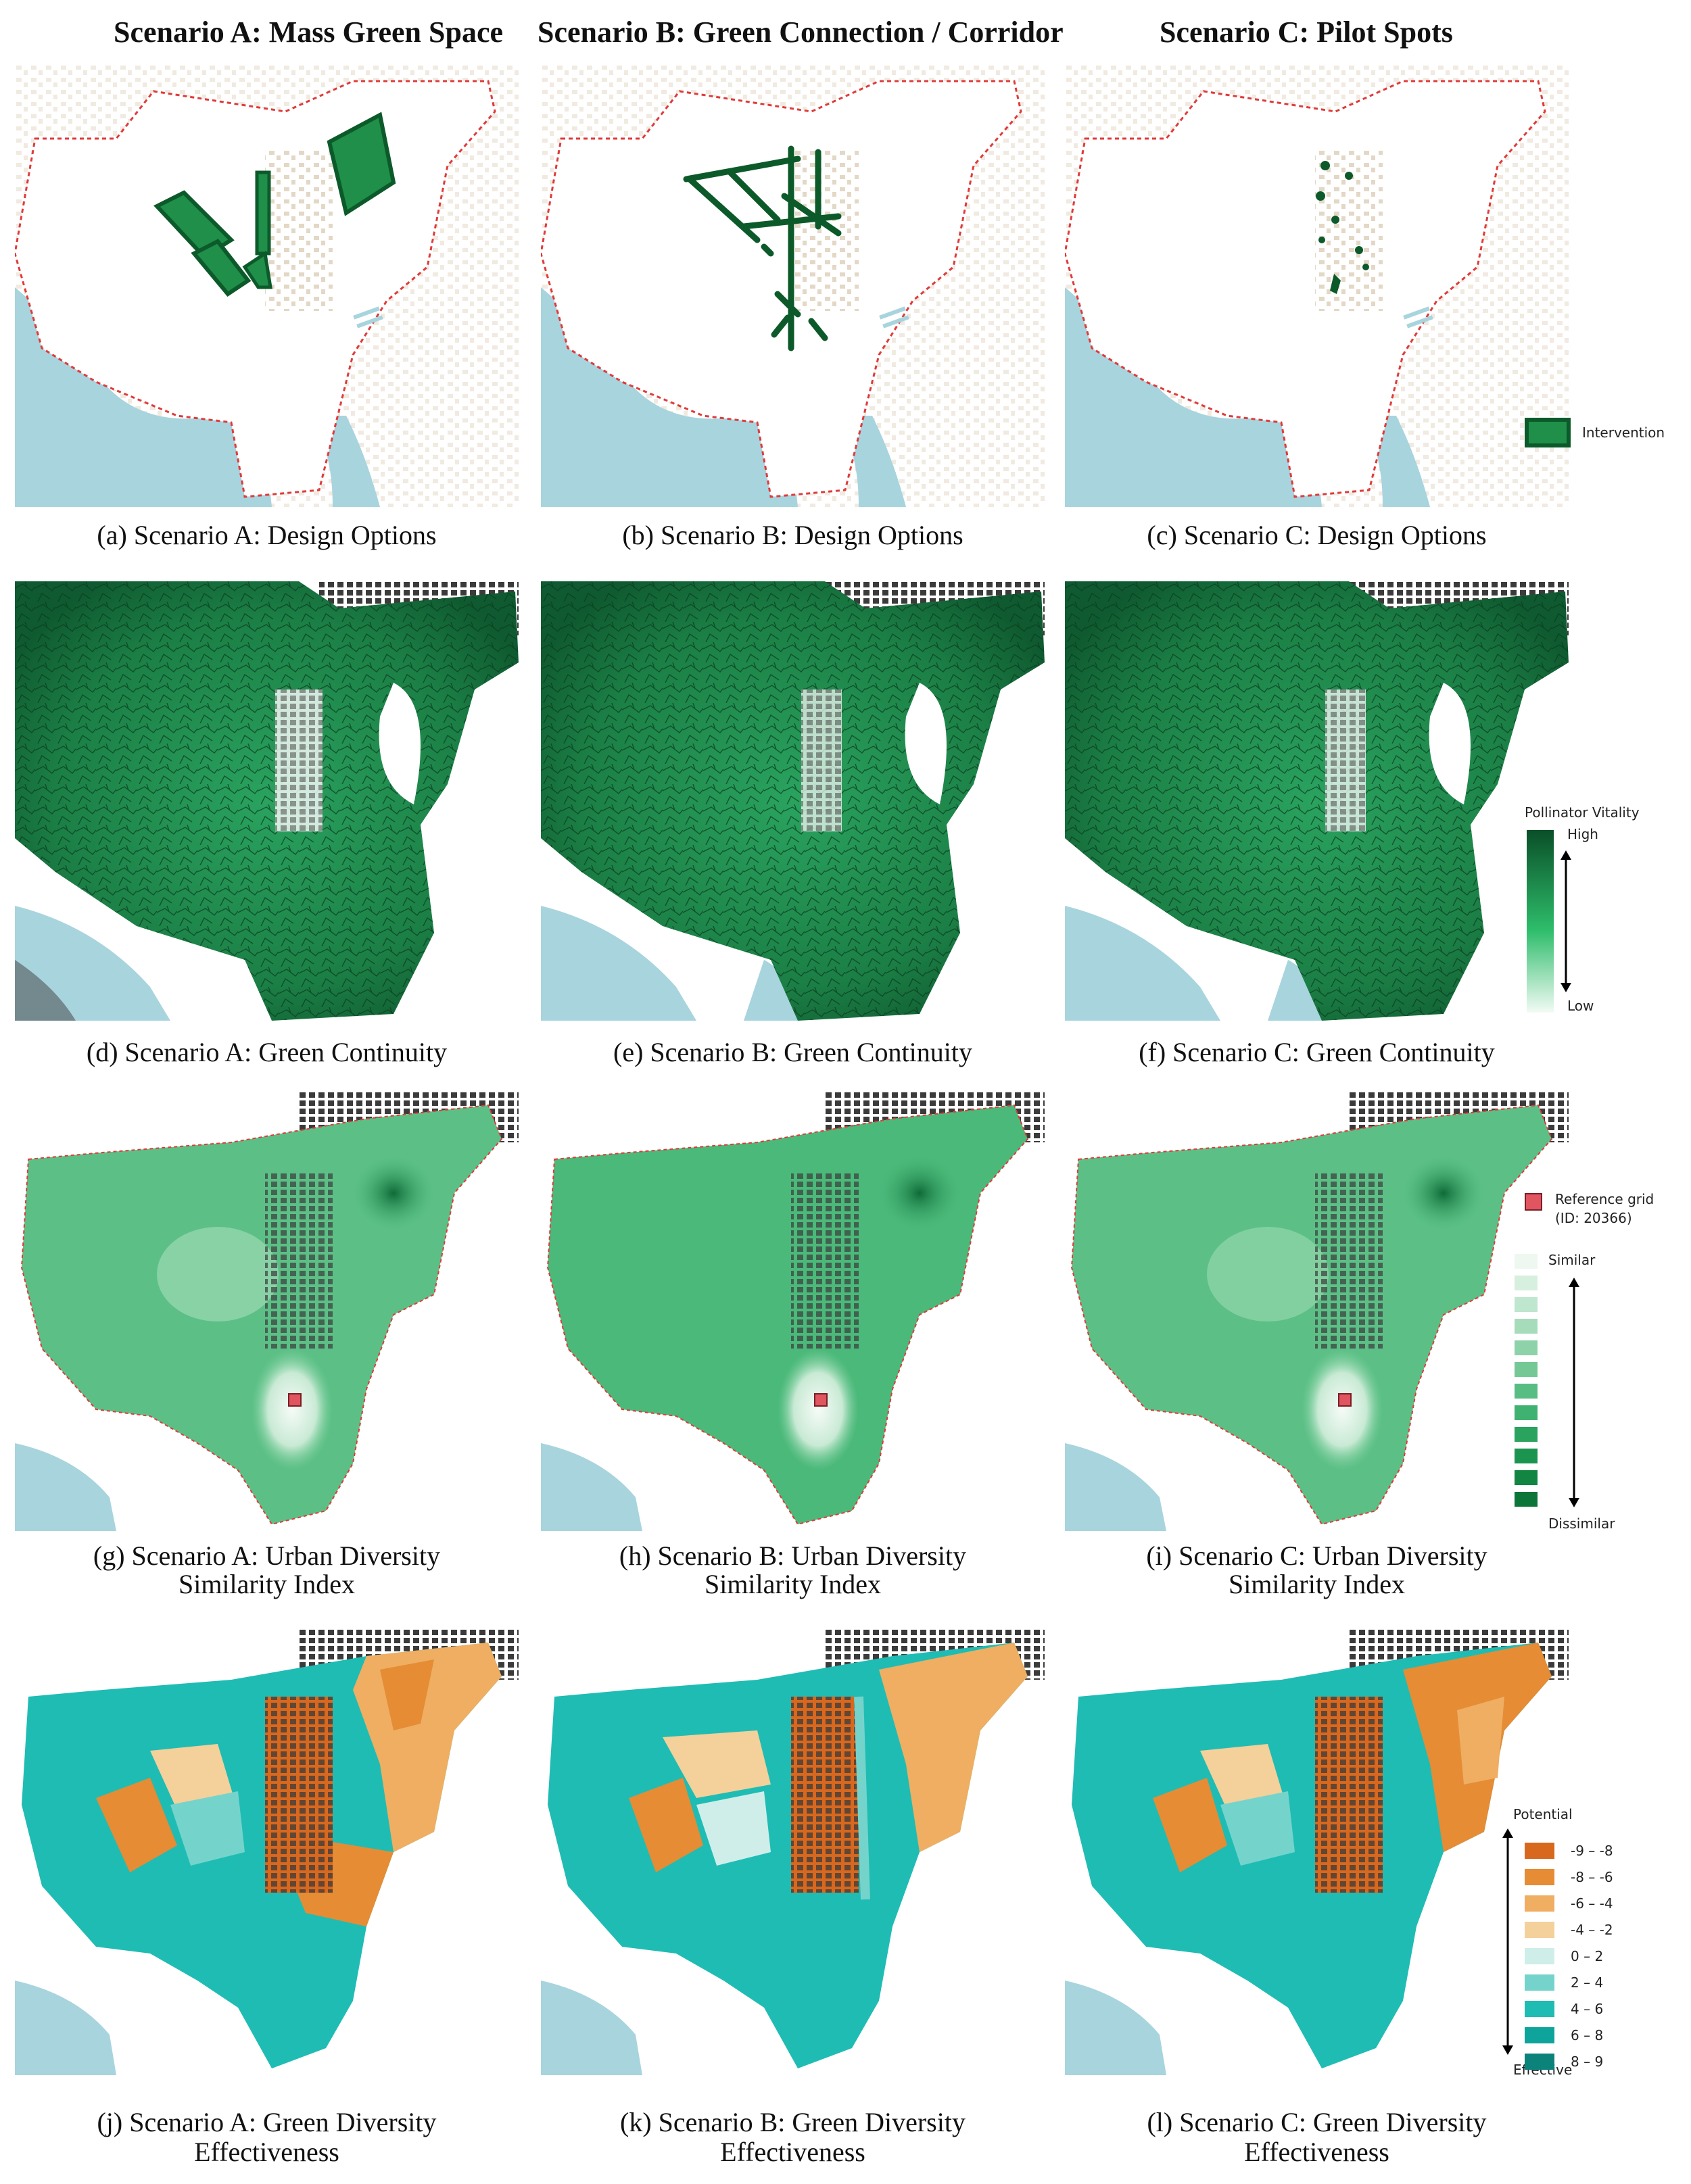 Image resolution: width=1691 pixels, height=2184 pixels. Describe the element at coordinates (793, 1556) in the screenshot. I see `caption-h-line1: (h) Scenario B: Urban Diversity` at that location.